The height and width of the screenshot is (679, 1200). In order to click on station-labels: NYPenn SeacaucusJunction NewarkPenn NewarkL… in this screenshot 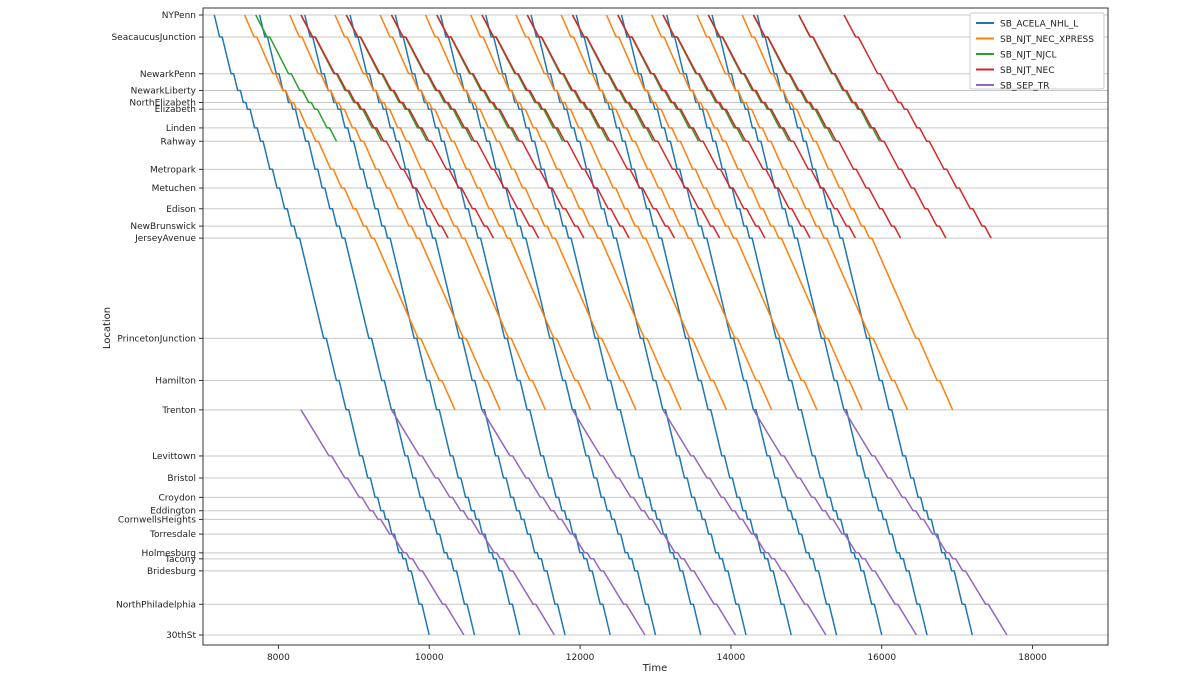, I will do `click(157, 326)`.